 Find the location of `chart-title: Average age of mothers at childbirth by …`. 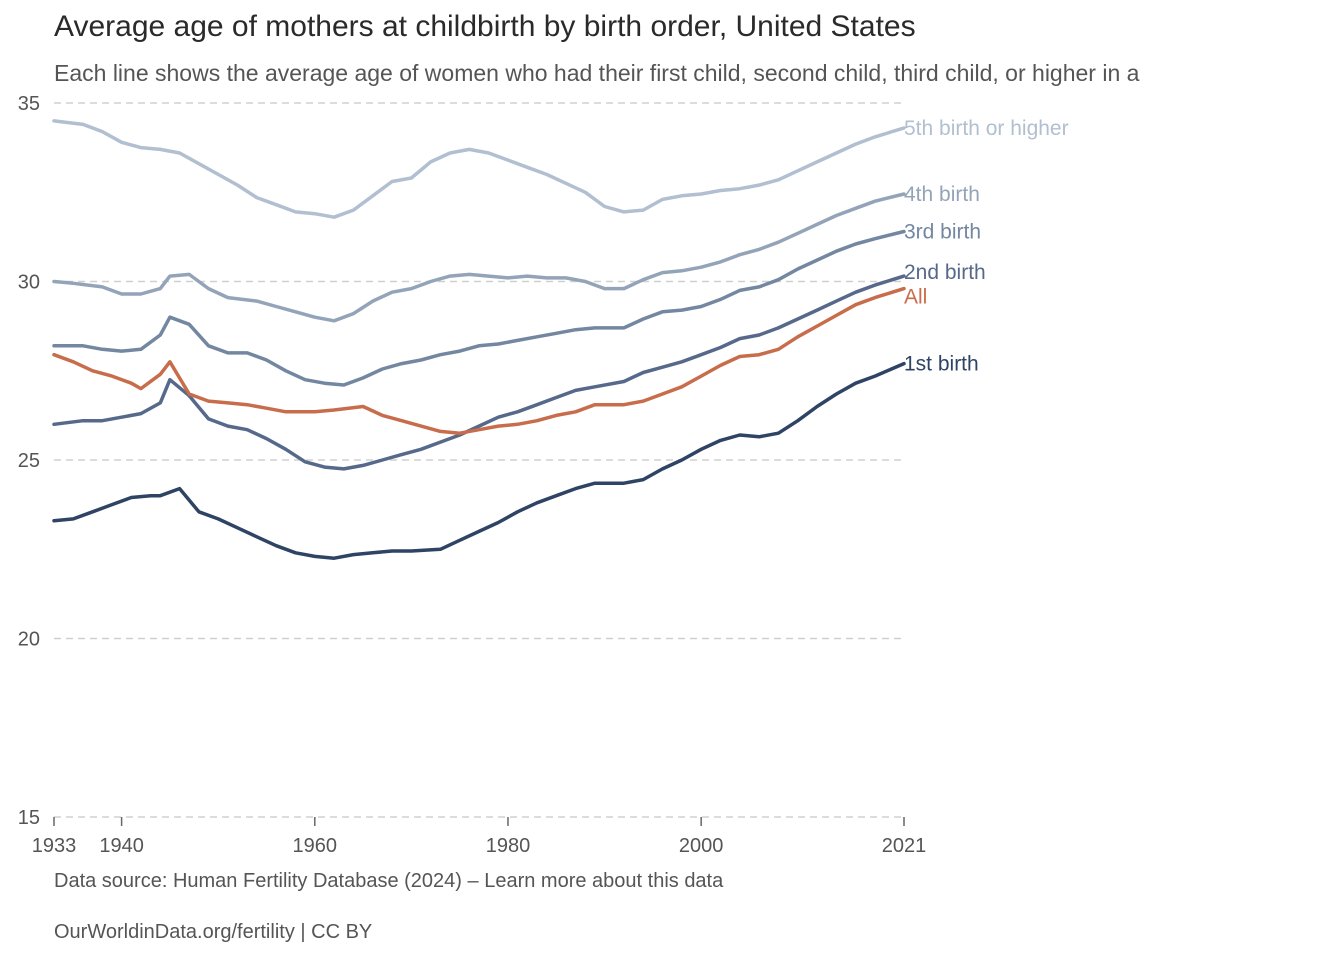

chart-title: Average age of mothers at childbirth by … is located at coordinates (485, 26).